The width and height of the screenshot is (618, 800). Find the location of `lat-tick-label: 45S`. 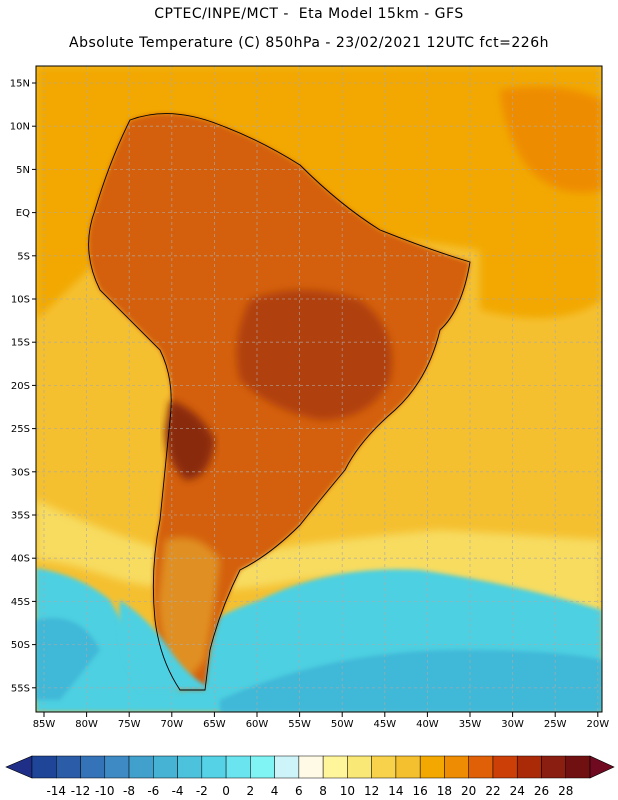

lat-tick-label: 45S is located at coordinates (20, 602).